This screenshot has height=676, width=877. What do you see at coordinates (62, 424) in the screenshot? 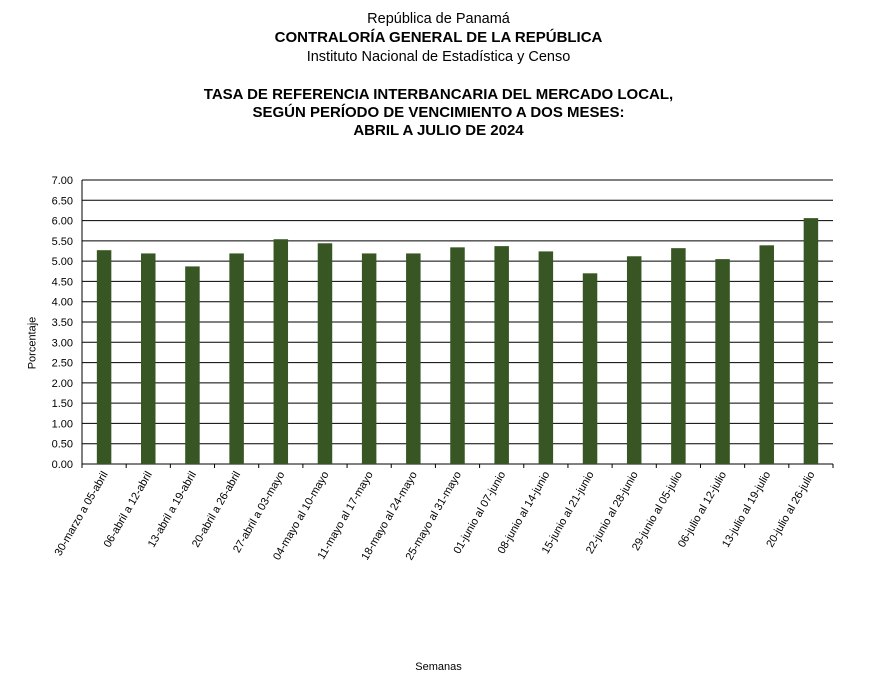
I see `y-tick-label: 1.00` at bounding box center [62, 424].